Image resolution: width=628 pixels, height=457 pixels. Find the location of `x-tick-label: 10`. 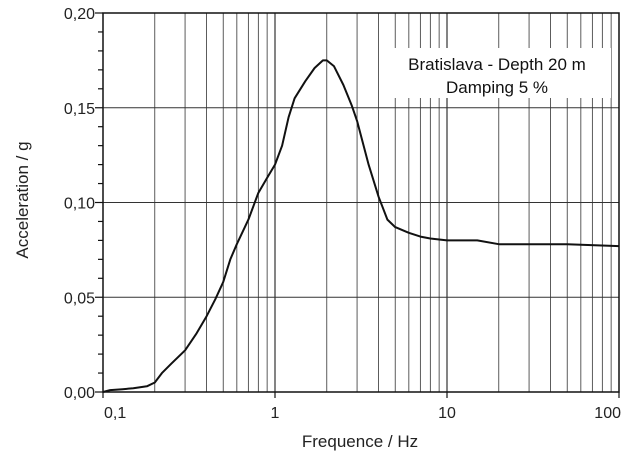

x-tick-label: 10 is located at coordinates (447, 413).